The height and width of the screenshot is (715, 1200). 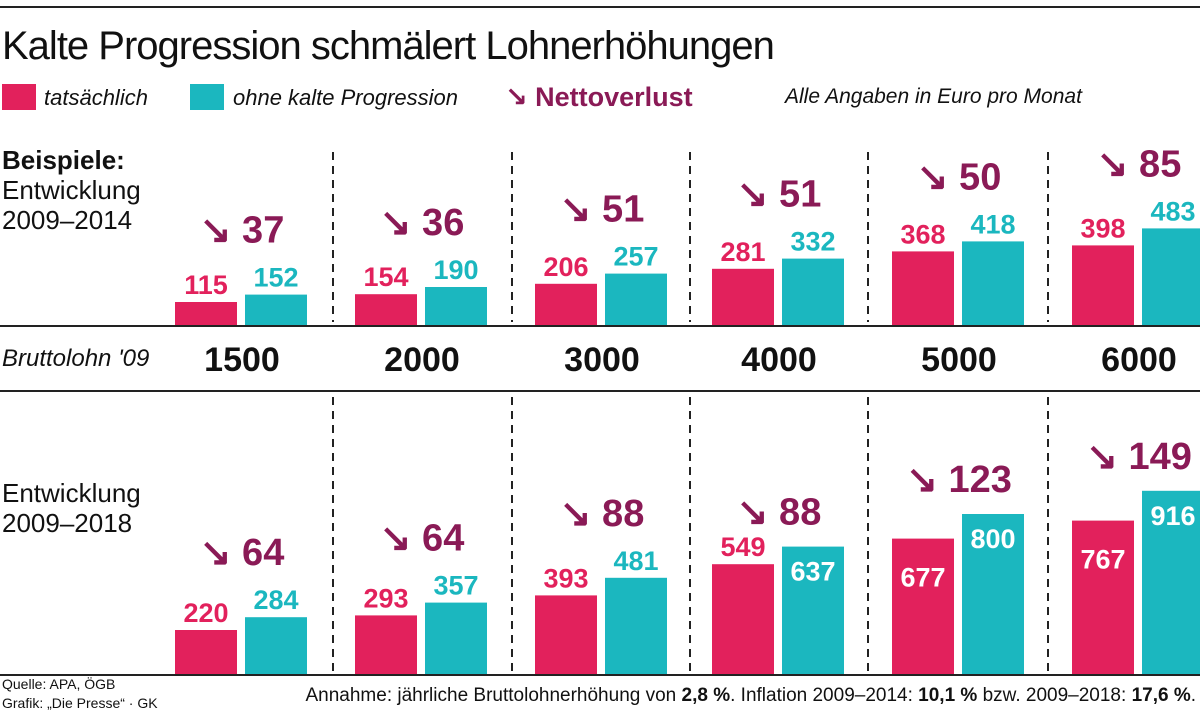 I want to click on label-actual-p1-3000: 206, so click(x=565, y=267).